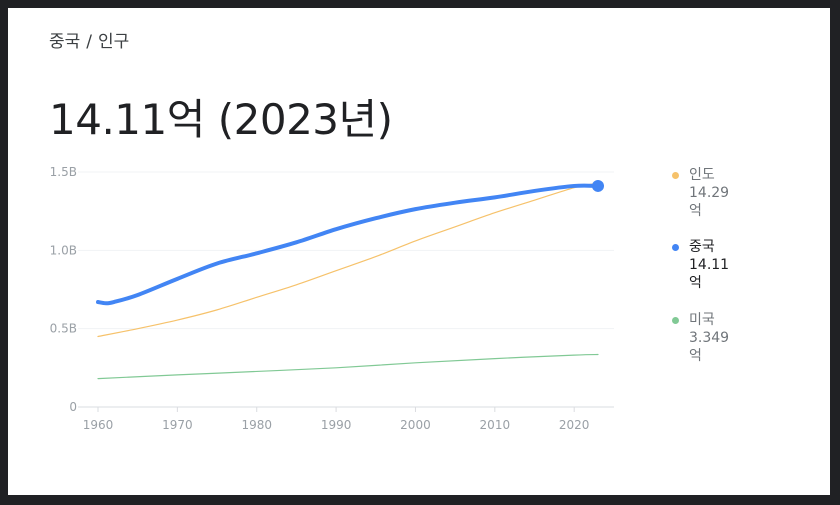  What do you see at coordinates (702, 247) in the screenshot?
I see `legend-series-name: 중국` at bounding box center [702, 247].